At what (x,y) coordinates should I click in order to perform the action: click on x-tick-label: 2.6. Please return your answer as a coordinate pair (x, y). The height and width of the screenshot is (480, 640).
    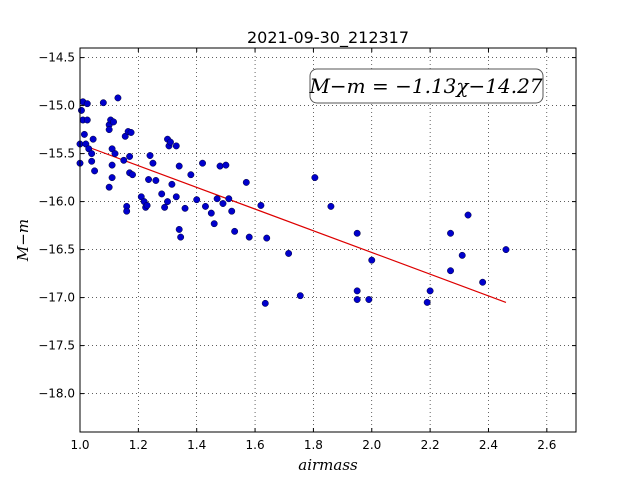
    Looking at the image, I should click on (546, 445).